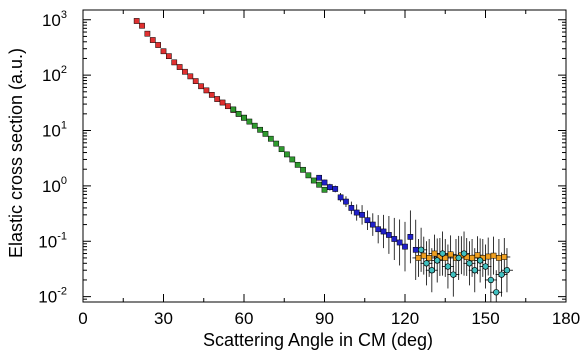 This screenshot has height=354, width=584. What do you see at coordinates (52, 296) in the screenshot?
I see `y-tick-label: 10⁻²` at bounding box center [52, 296].